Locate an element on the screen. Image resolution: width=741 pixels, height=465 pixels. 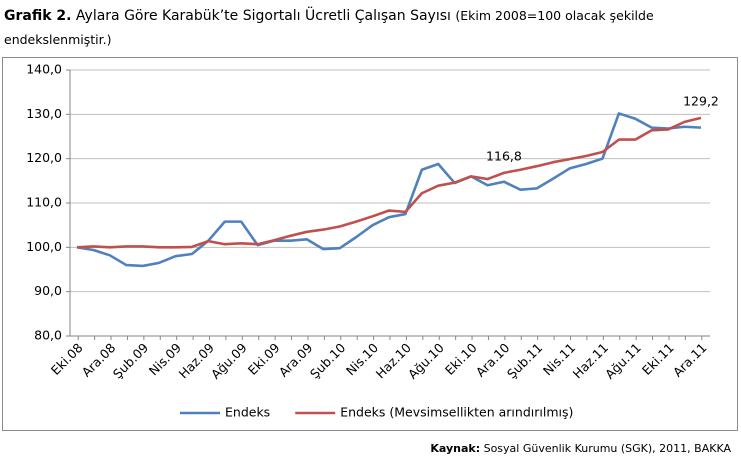
legend-label: Endeks (Mevsimsellikten arındırılmış) is located at coordinates (456, 412).